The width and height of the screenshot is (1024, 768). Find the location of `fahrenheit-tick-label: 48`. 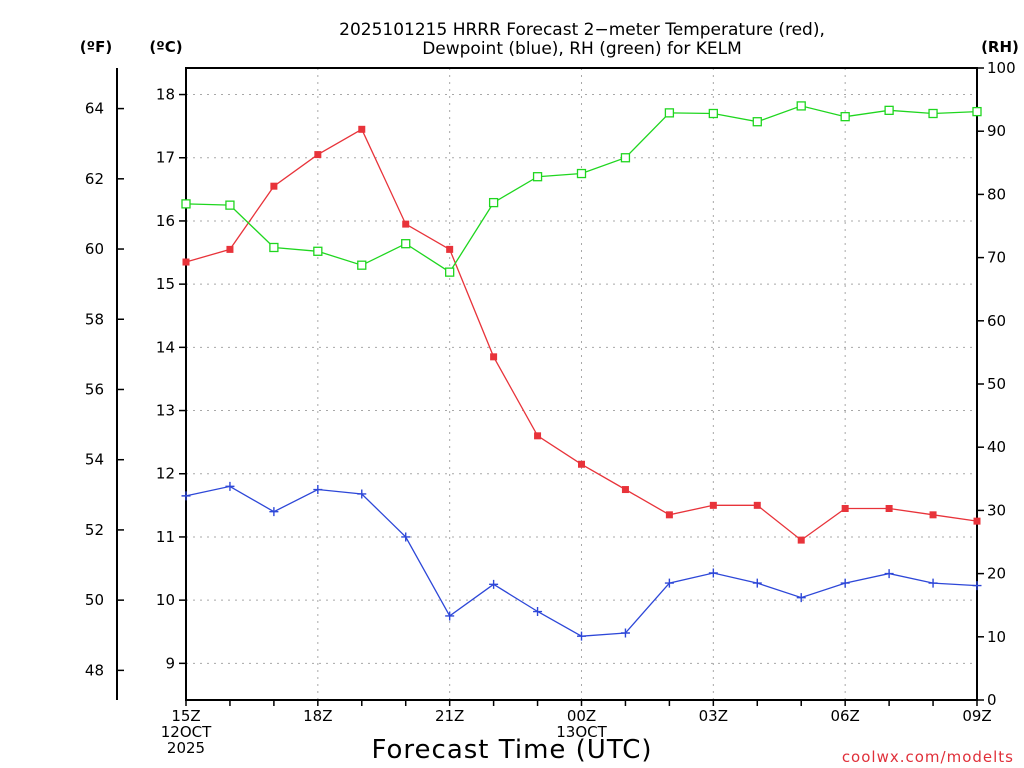

fahrenheit-tick-label: 48 is located at coordinates (94, 670).